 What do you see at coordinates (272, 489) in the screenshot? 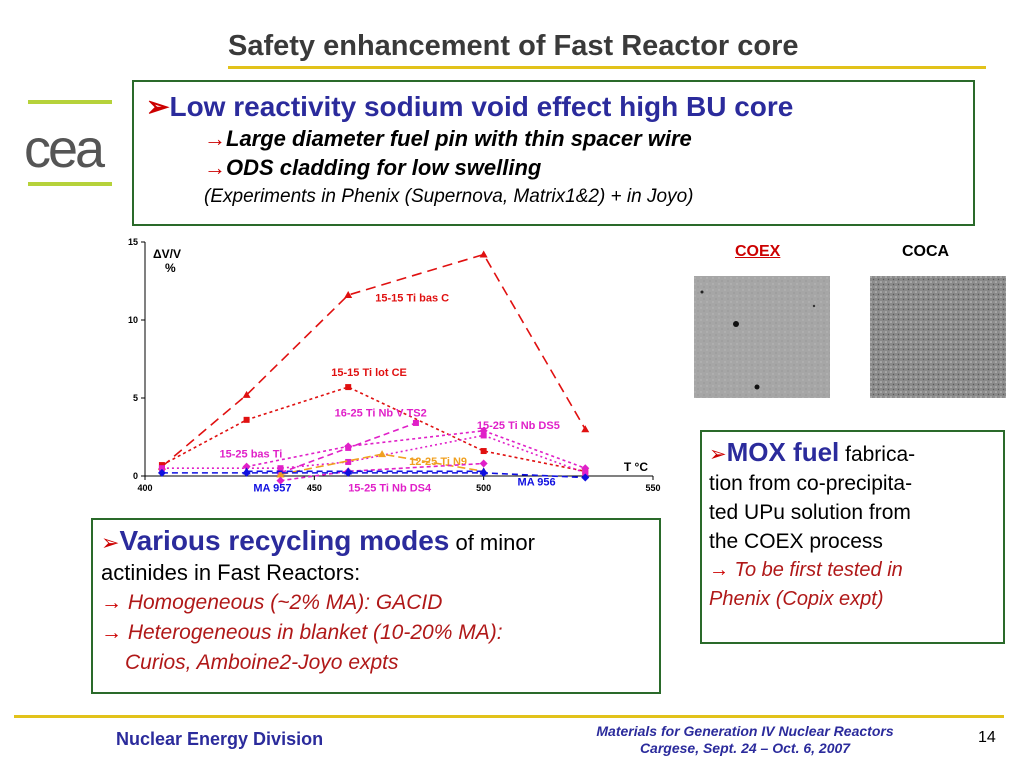
I see `series-label-7: MA 957` at bounding box center [272, 489].